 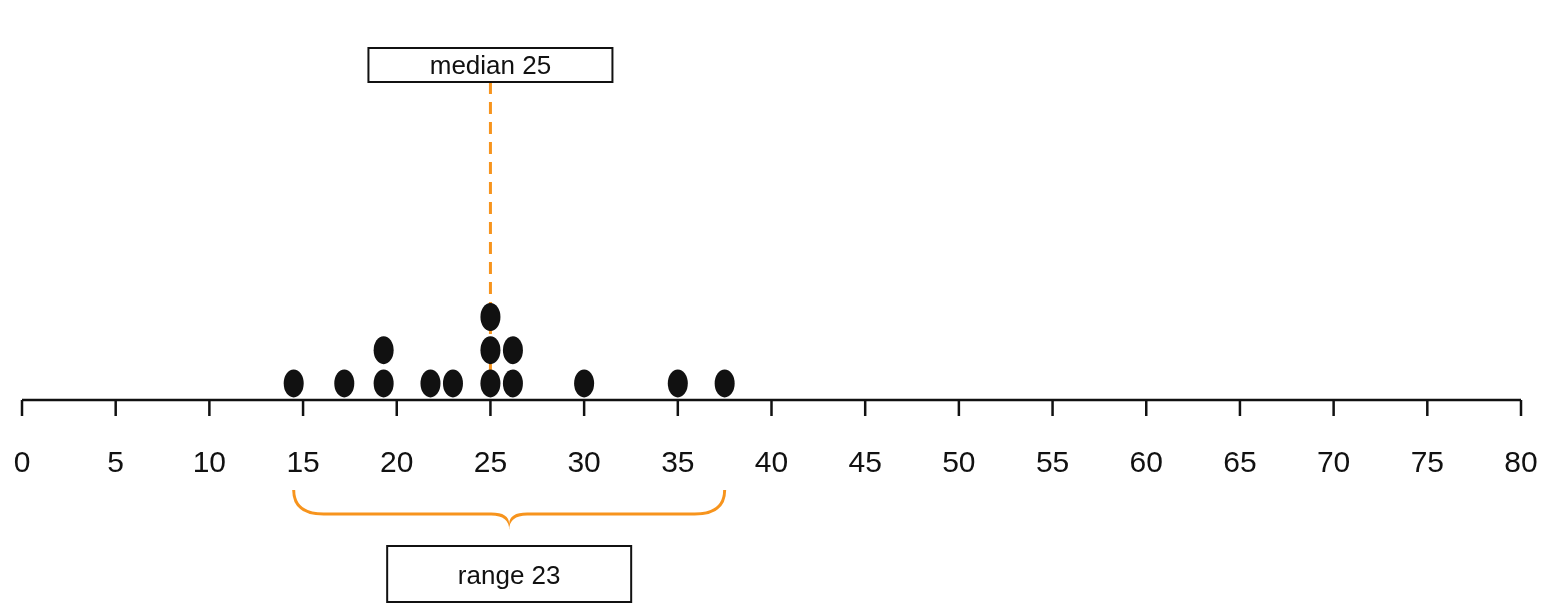 I want to click on ref-line-label: median 25, so click(x=490, y=65).